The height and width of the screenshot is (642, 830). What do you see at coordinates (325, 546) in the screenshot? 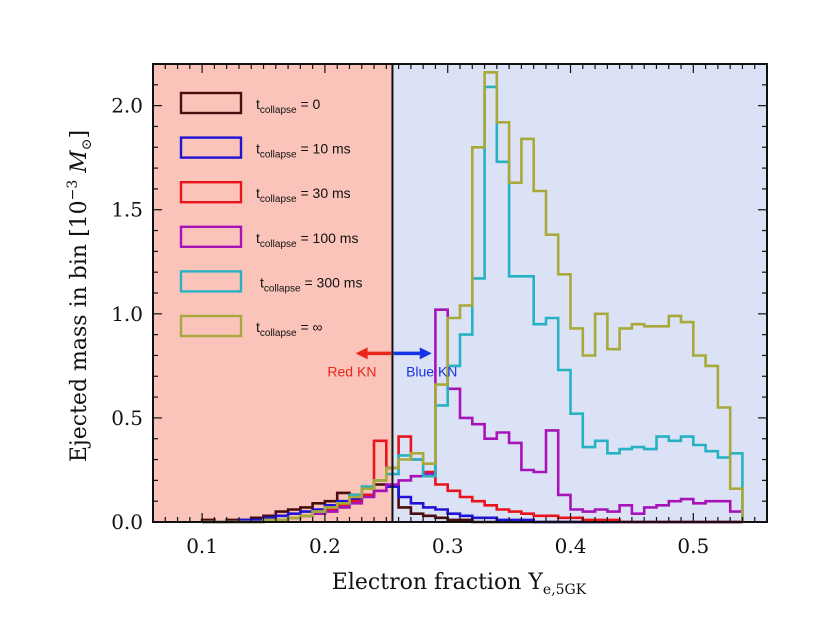
I see `x-tick-label: 0.2` at bounding box center [325, 546].